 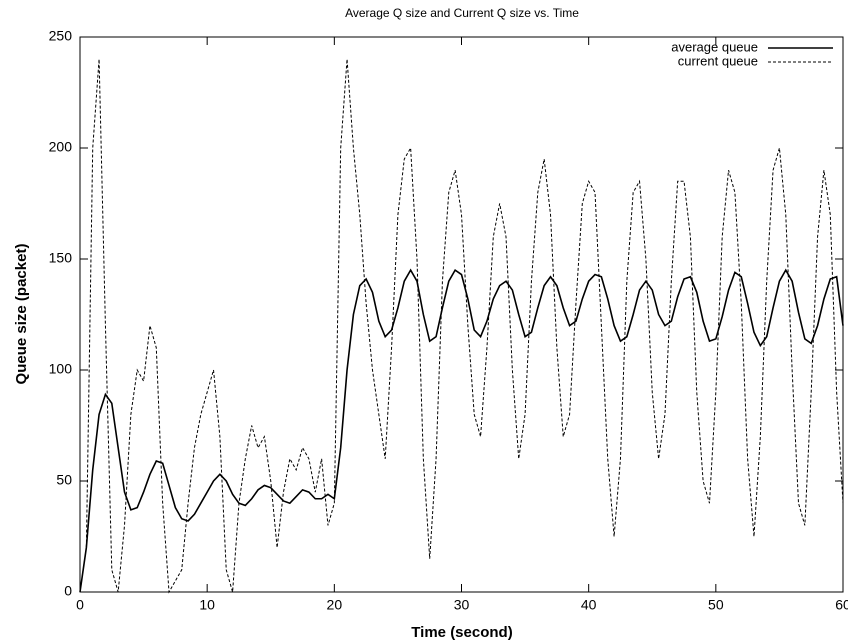 What do you see at coordinates (68, 591) in the screenshot?
I see `y-tick-label: 0` at bounding box center [68, 591].